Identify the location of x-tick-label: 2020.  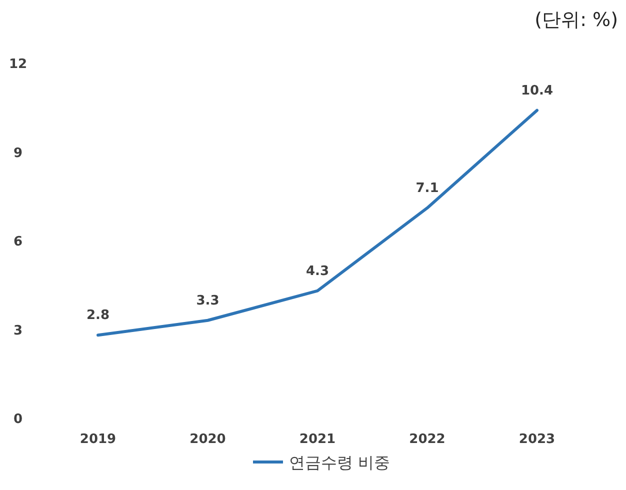
(208, 439).